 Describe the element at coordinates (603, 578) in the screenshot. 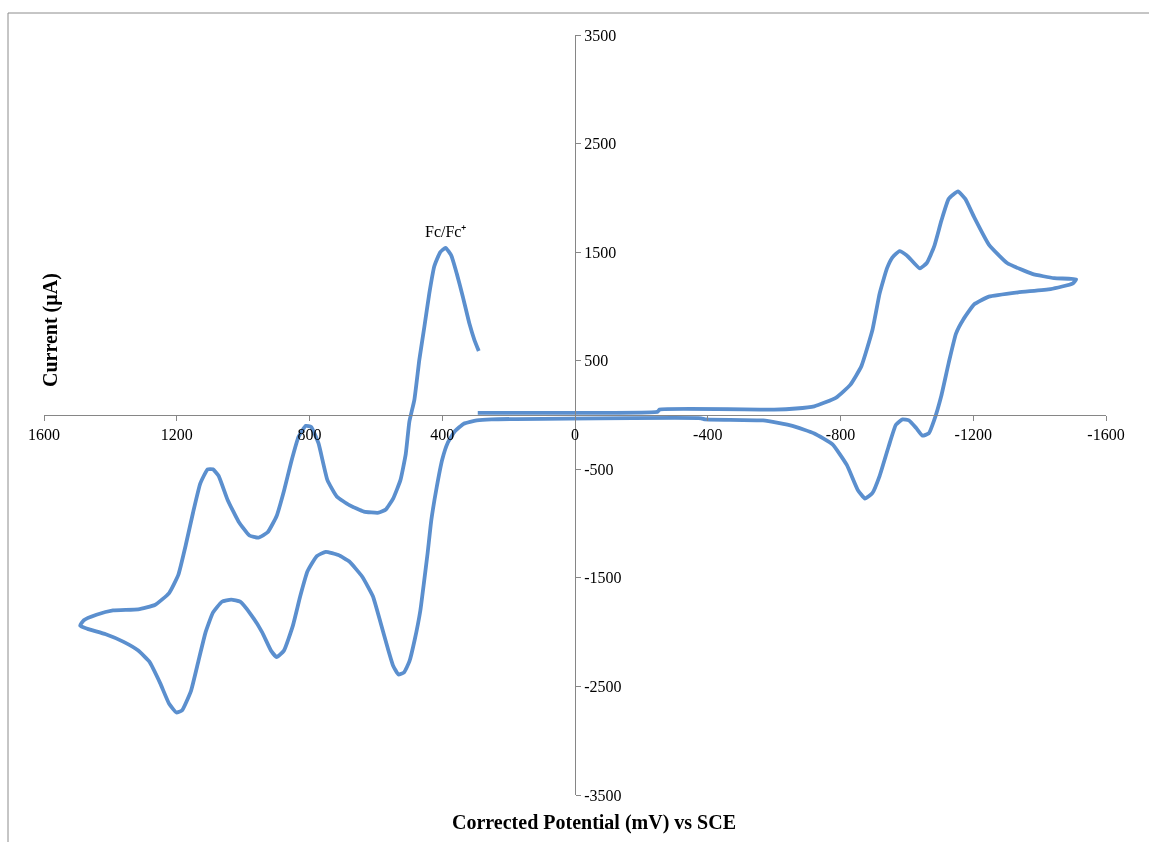

I see `y-tick-label: -1500` at that location.